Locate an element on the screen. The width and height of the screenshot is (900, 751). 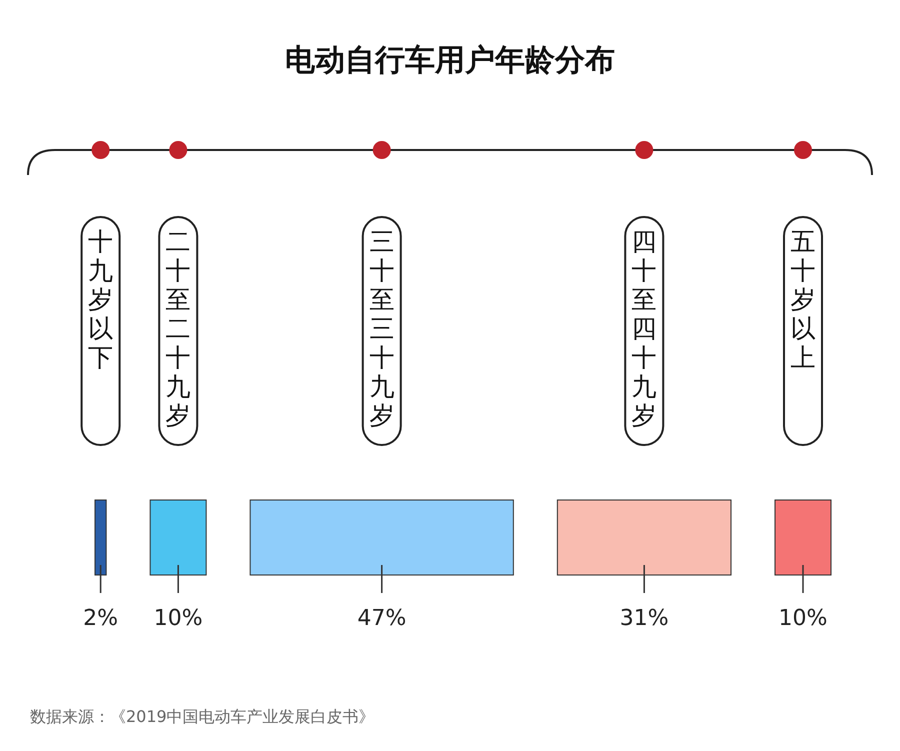
data-label: 2% is located at coordinates (100, 618).